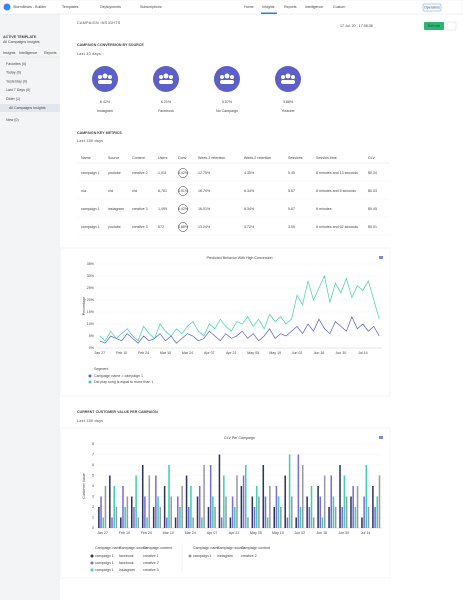  I want to click on sidebar-selected: All Campaigns Insights, so click(27, 108).